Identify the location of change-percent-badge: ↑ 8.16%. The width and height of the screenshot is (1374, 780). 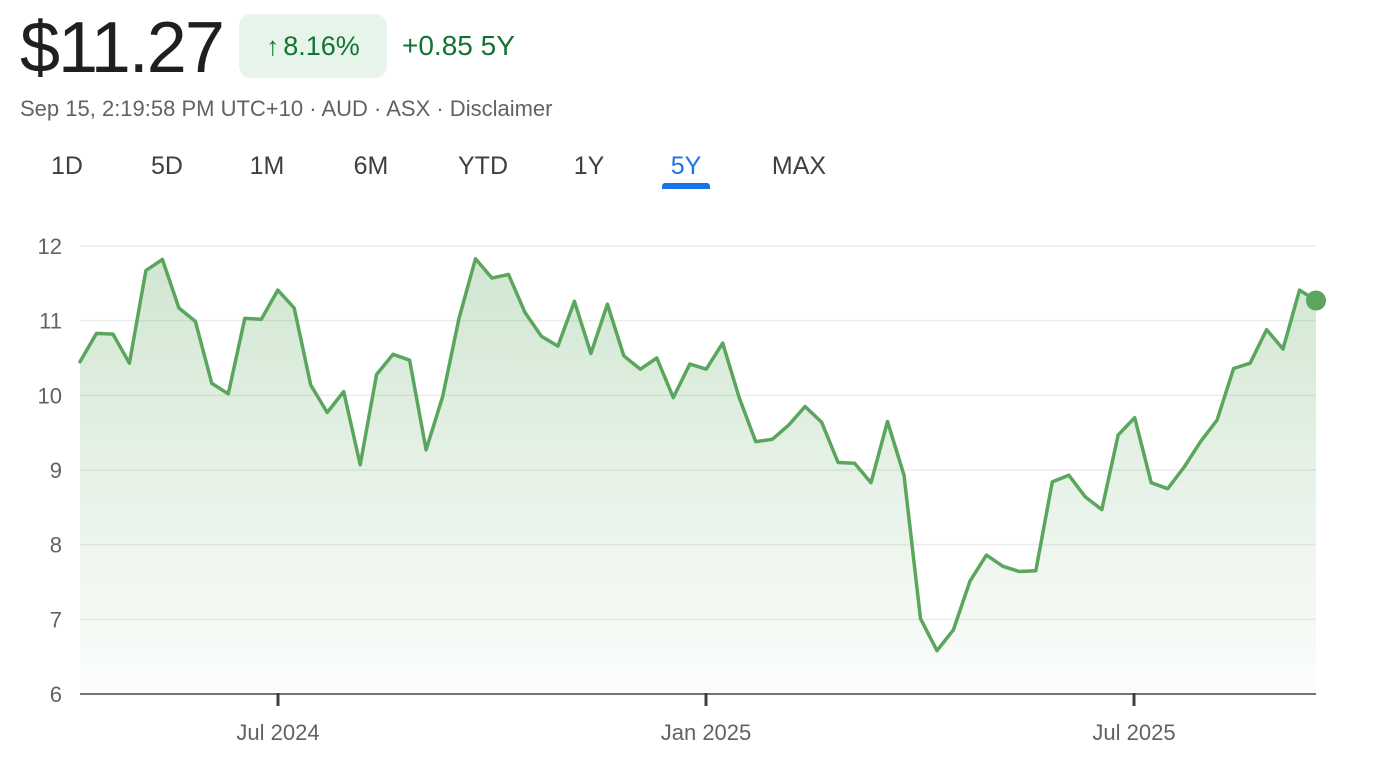
(313, 46).